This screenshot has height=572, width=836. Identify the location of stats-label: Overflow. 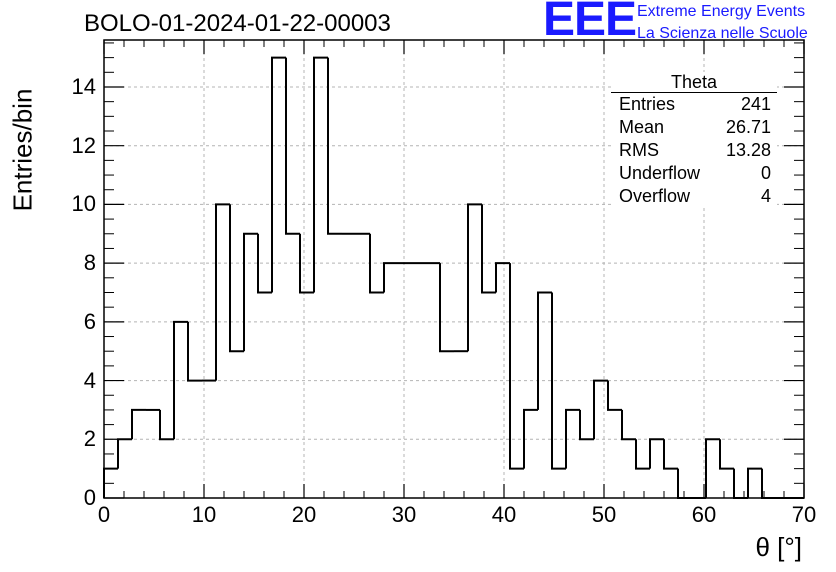
(655, 196).